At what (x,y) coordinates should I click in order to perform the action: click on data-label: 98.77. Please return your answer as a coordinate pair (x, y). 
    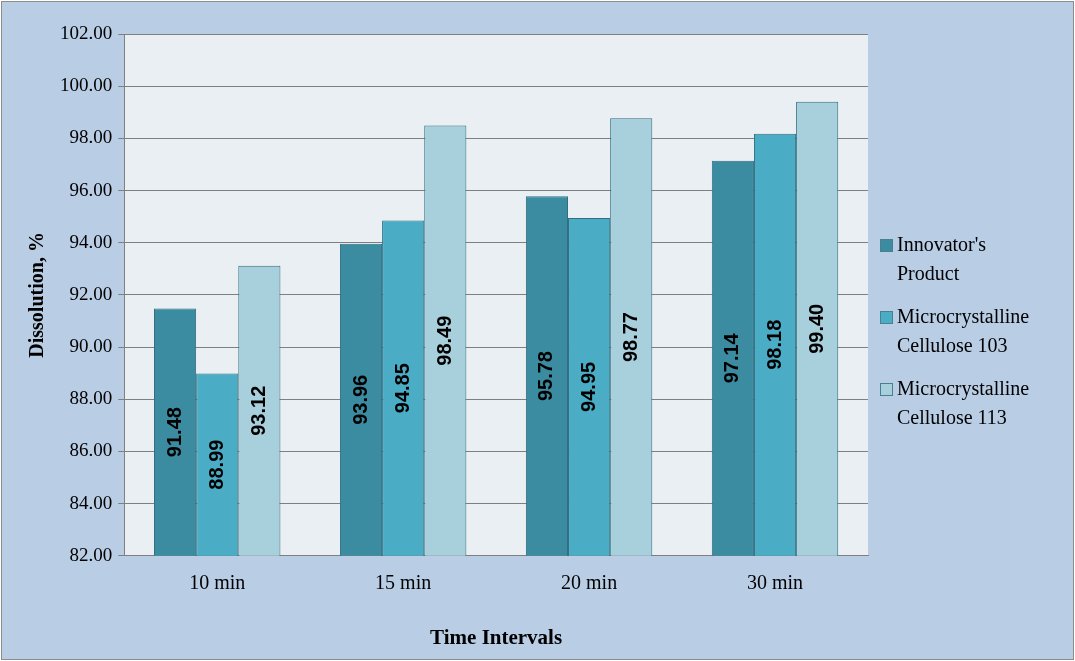
    Looking at the image, I should click on (629, 337).